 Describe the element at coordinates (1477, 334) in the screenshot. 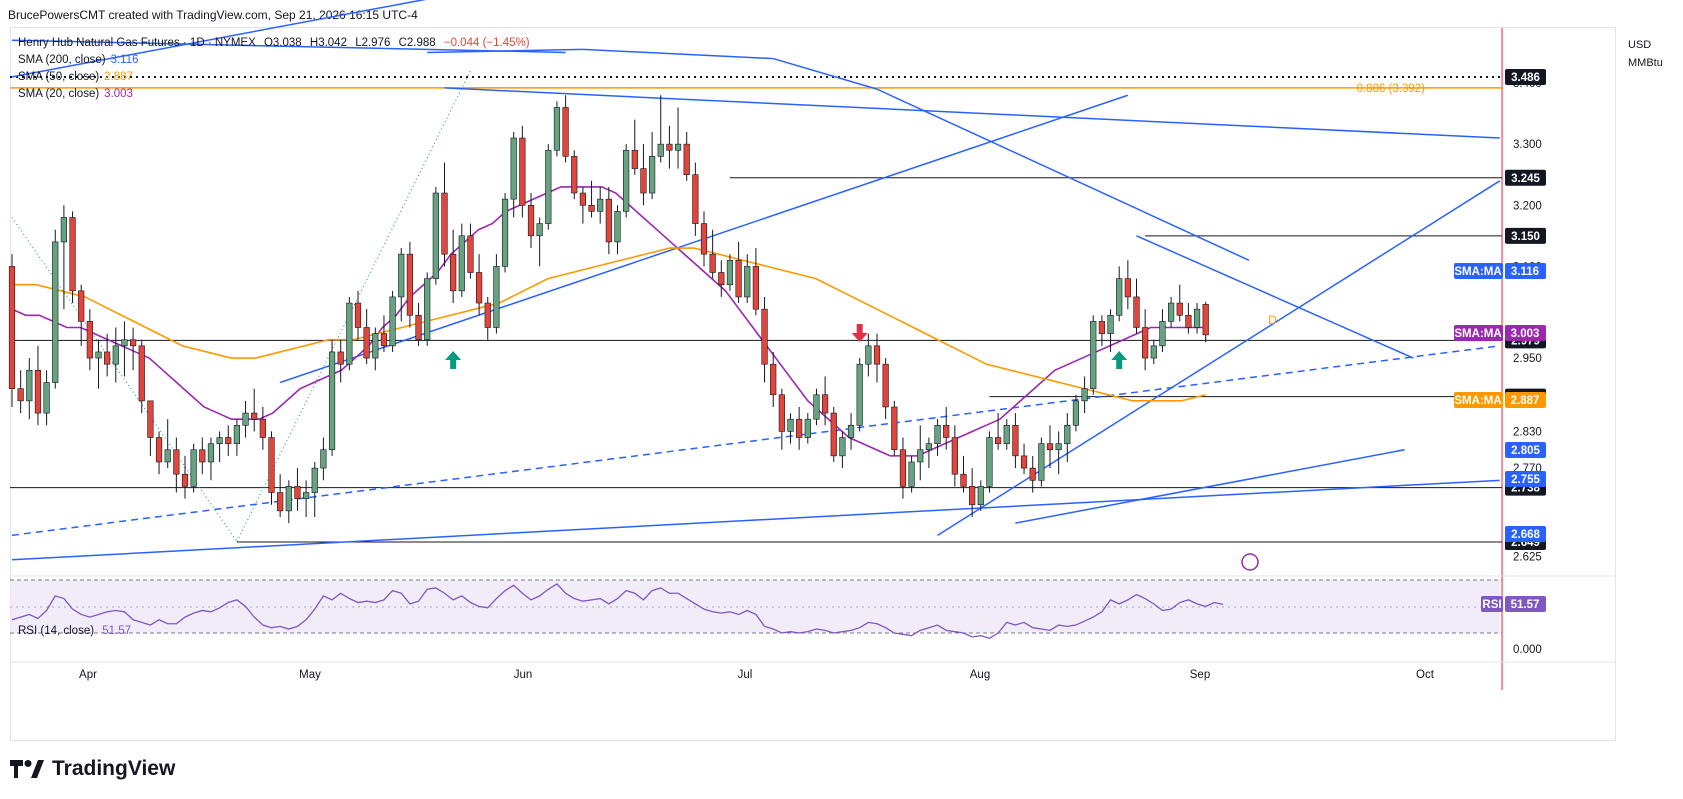

I see `ma-tag-label: SMA:MA` at that location.